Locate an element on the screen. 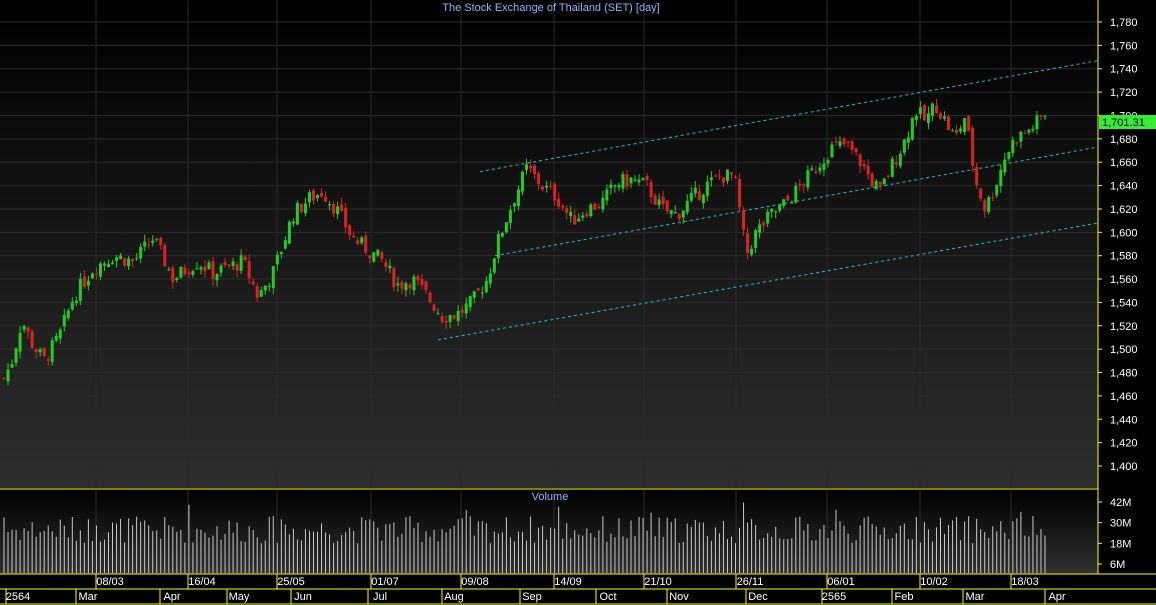 The height and width of the screenshot is (605, 1156). volume-tick-label: 30M is located at coordinates (1120, 524).